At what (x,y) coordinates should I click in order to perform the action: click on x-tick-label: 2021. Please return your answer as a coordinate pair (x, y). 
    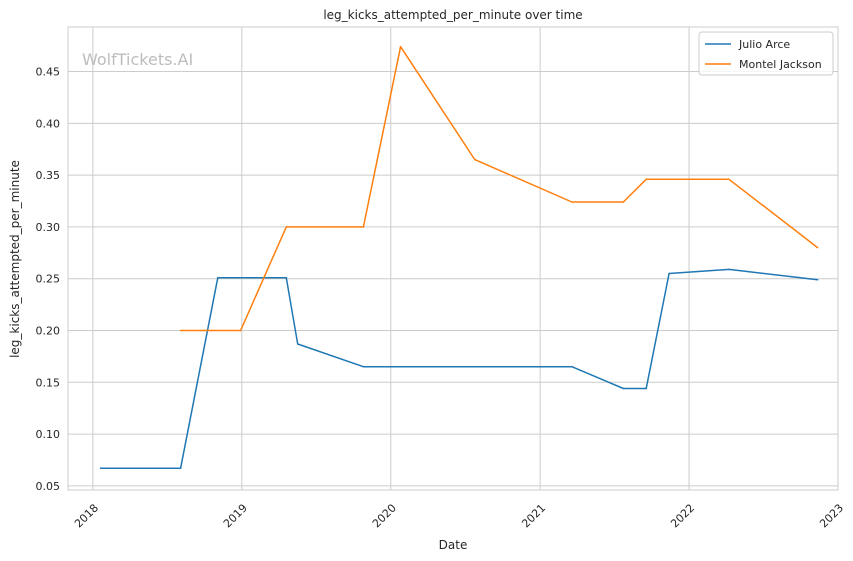
    Looking at the image, I should click on (533, 515).